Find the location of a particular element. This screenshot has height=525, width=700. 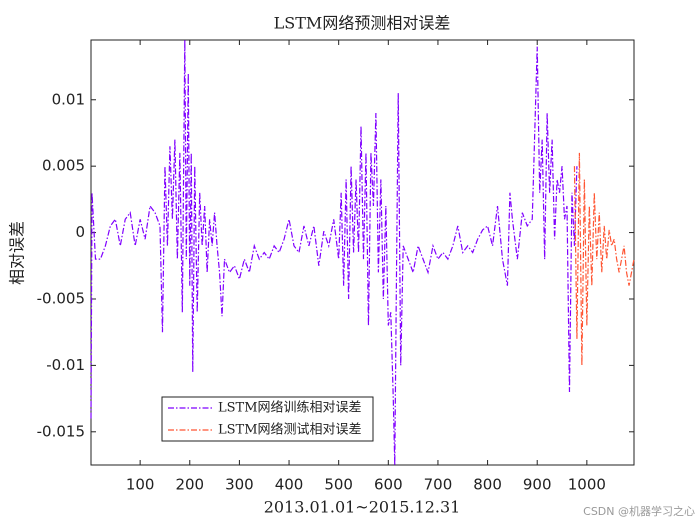

x-tick-label: 300 is located at coordinates (239, 485).